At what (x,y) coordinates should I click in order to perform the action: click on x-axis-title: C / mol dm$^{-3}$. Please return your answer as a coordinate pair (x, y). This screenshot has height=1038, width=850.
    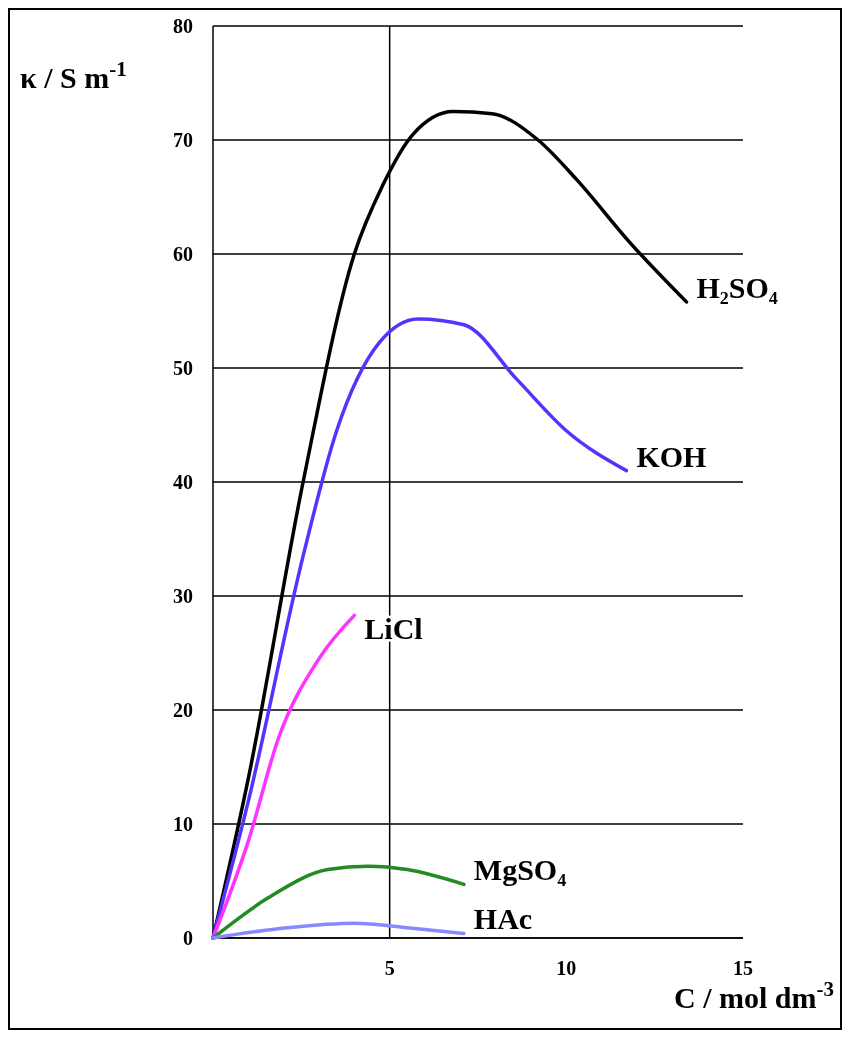
    Looking at the image, I should click on (754, 995).